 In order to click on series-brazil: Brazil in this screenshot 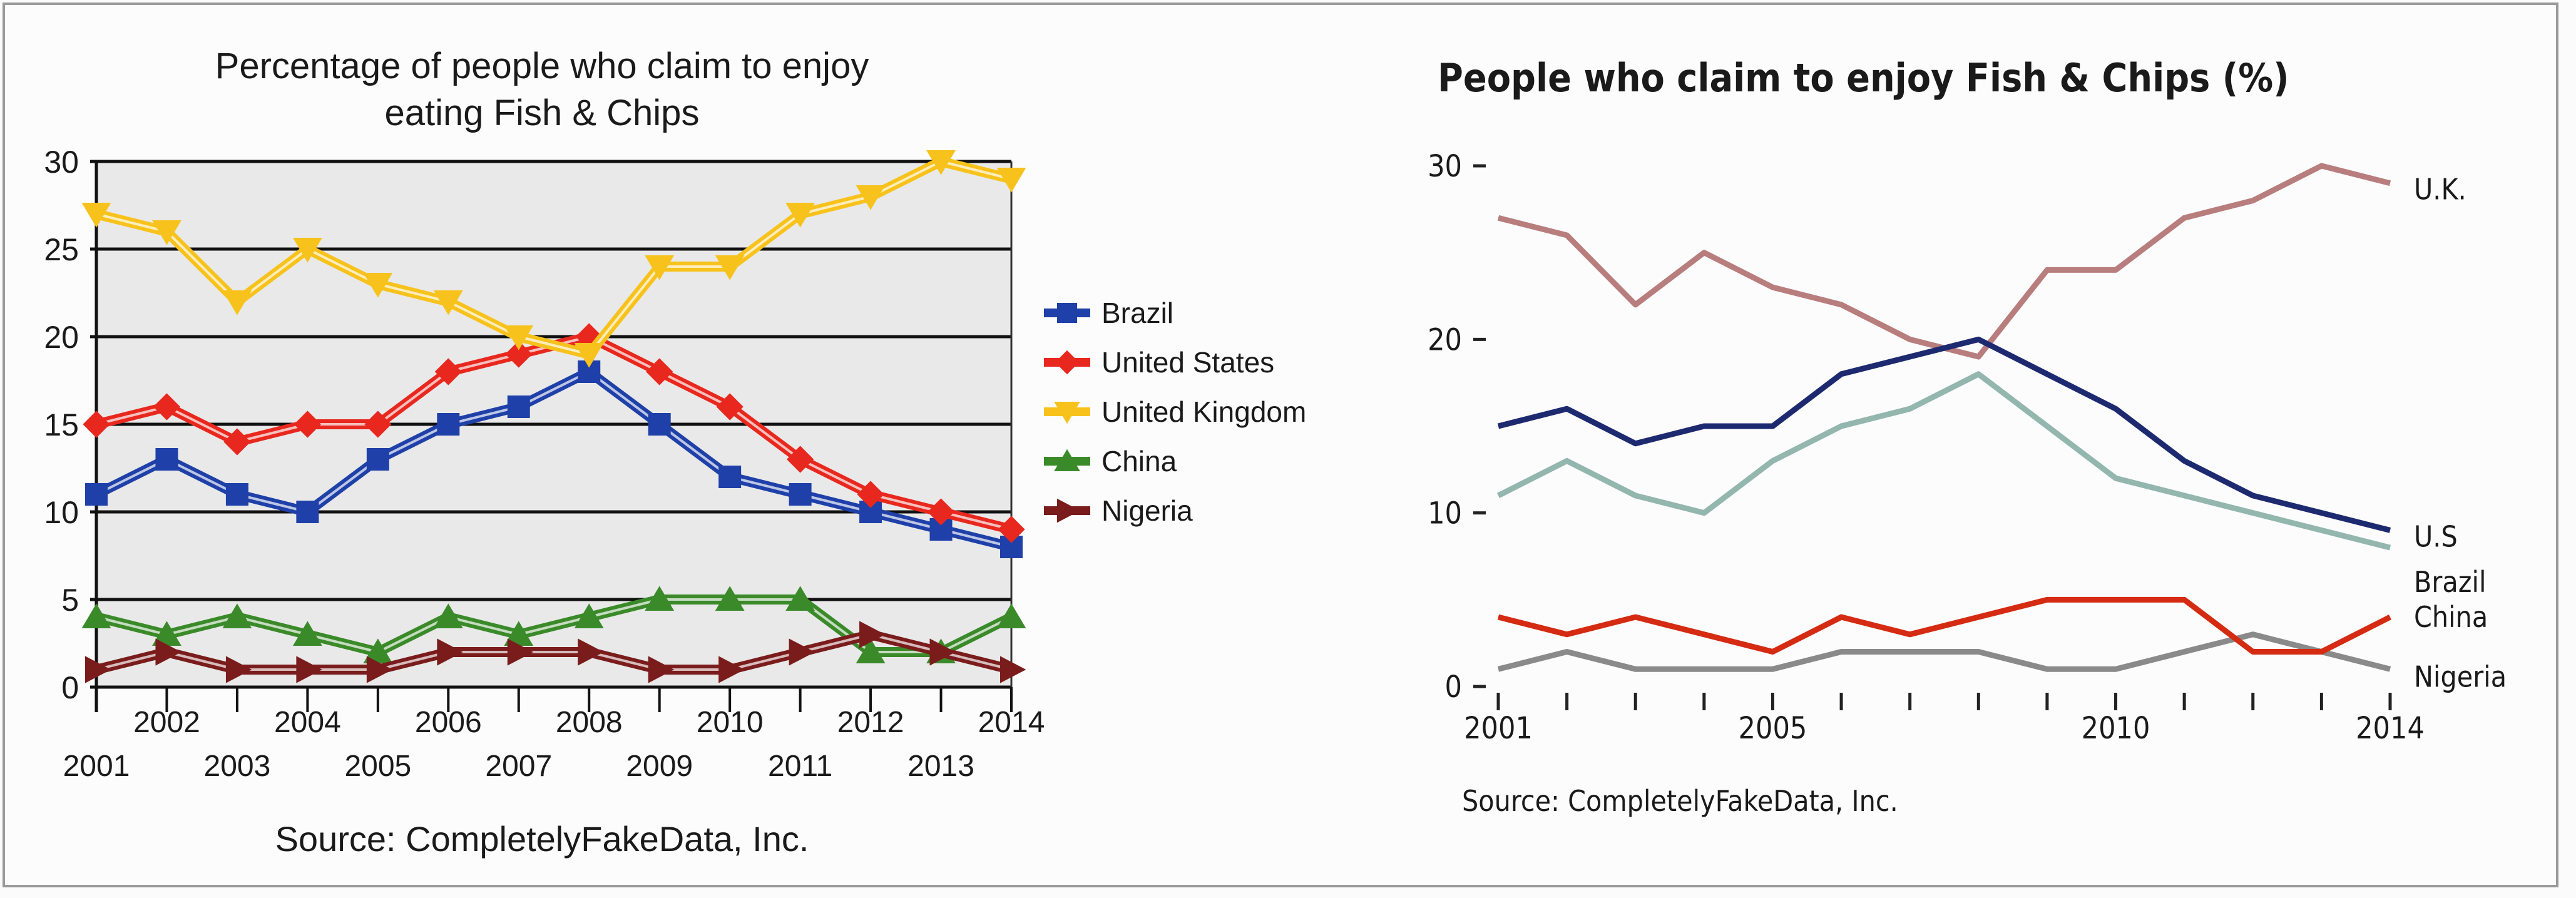, I will do `click(1991, 485)`.